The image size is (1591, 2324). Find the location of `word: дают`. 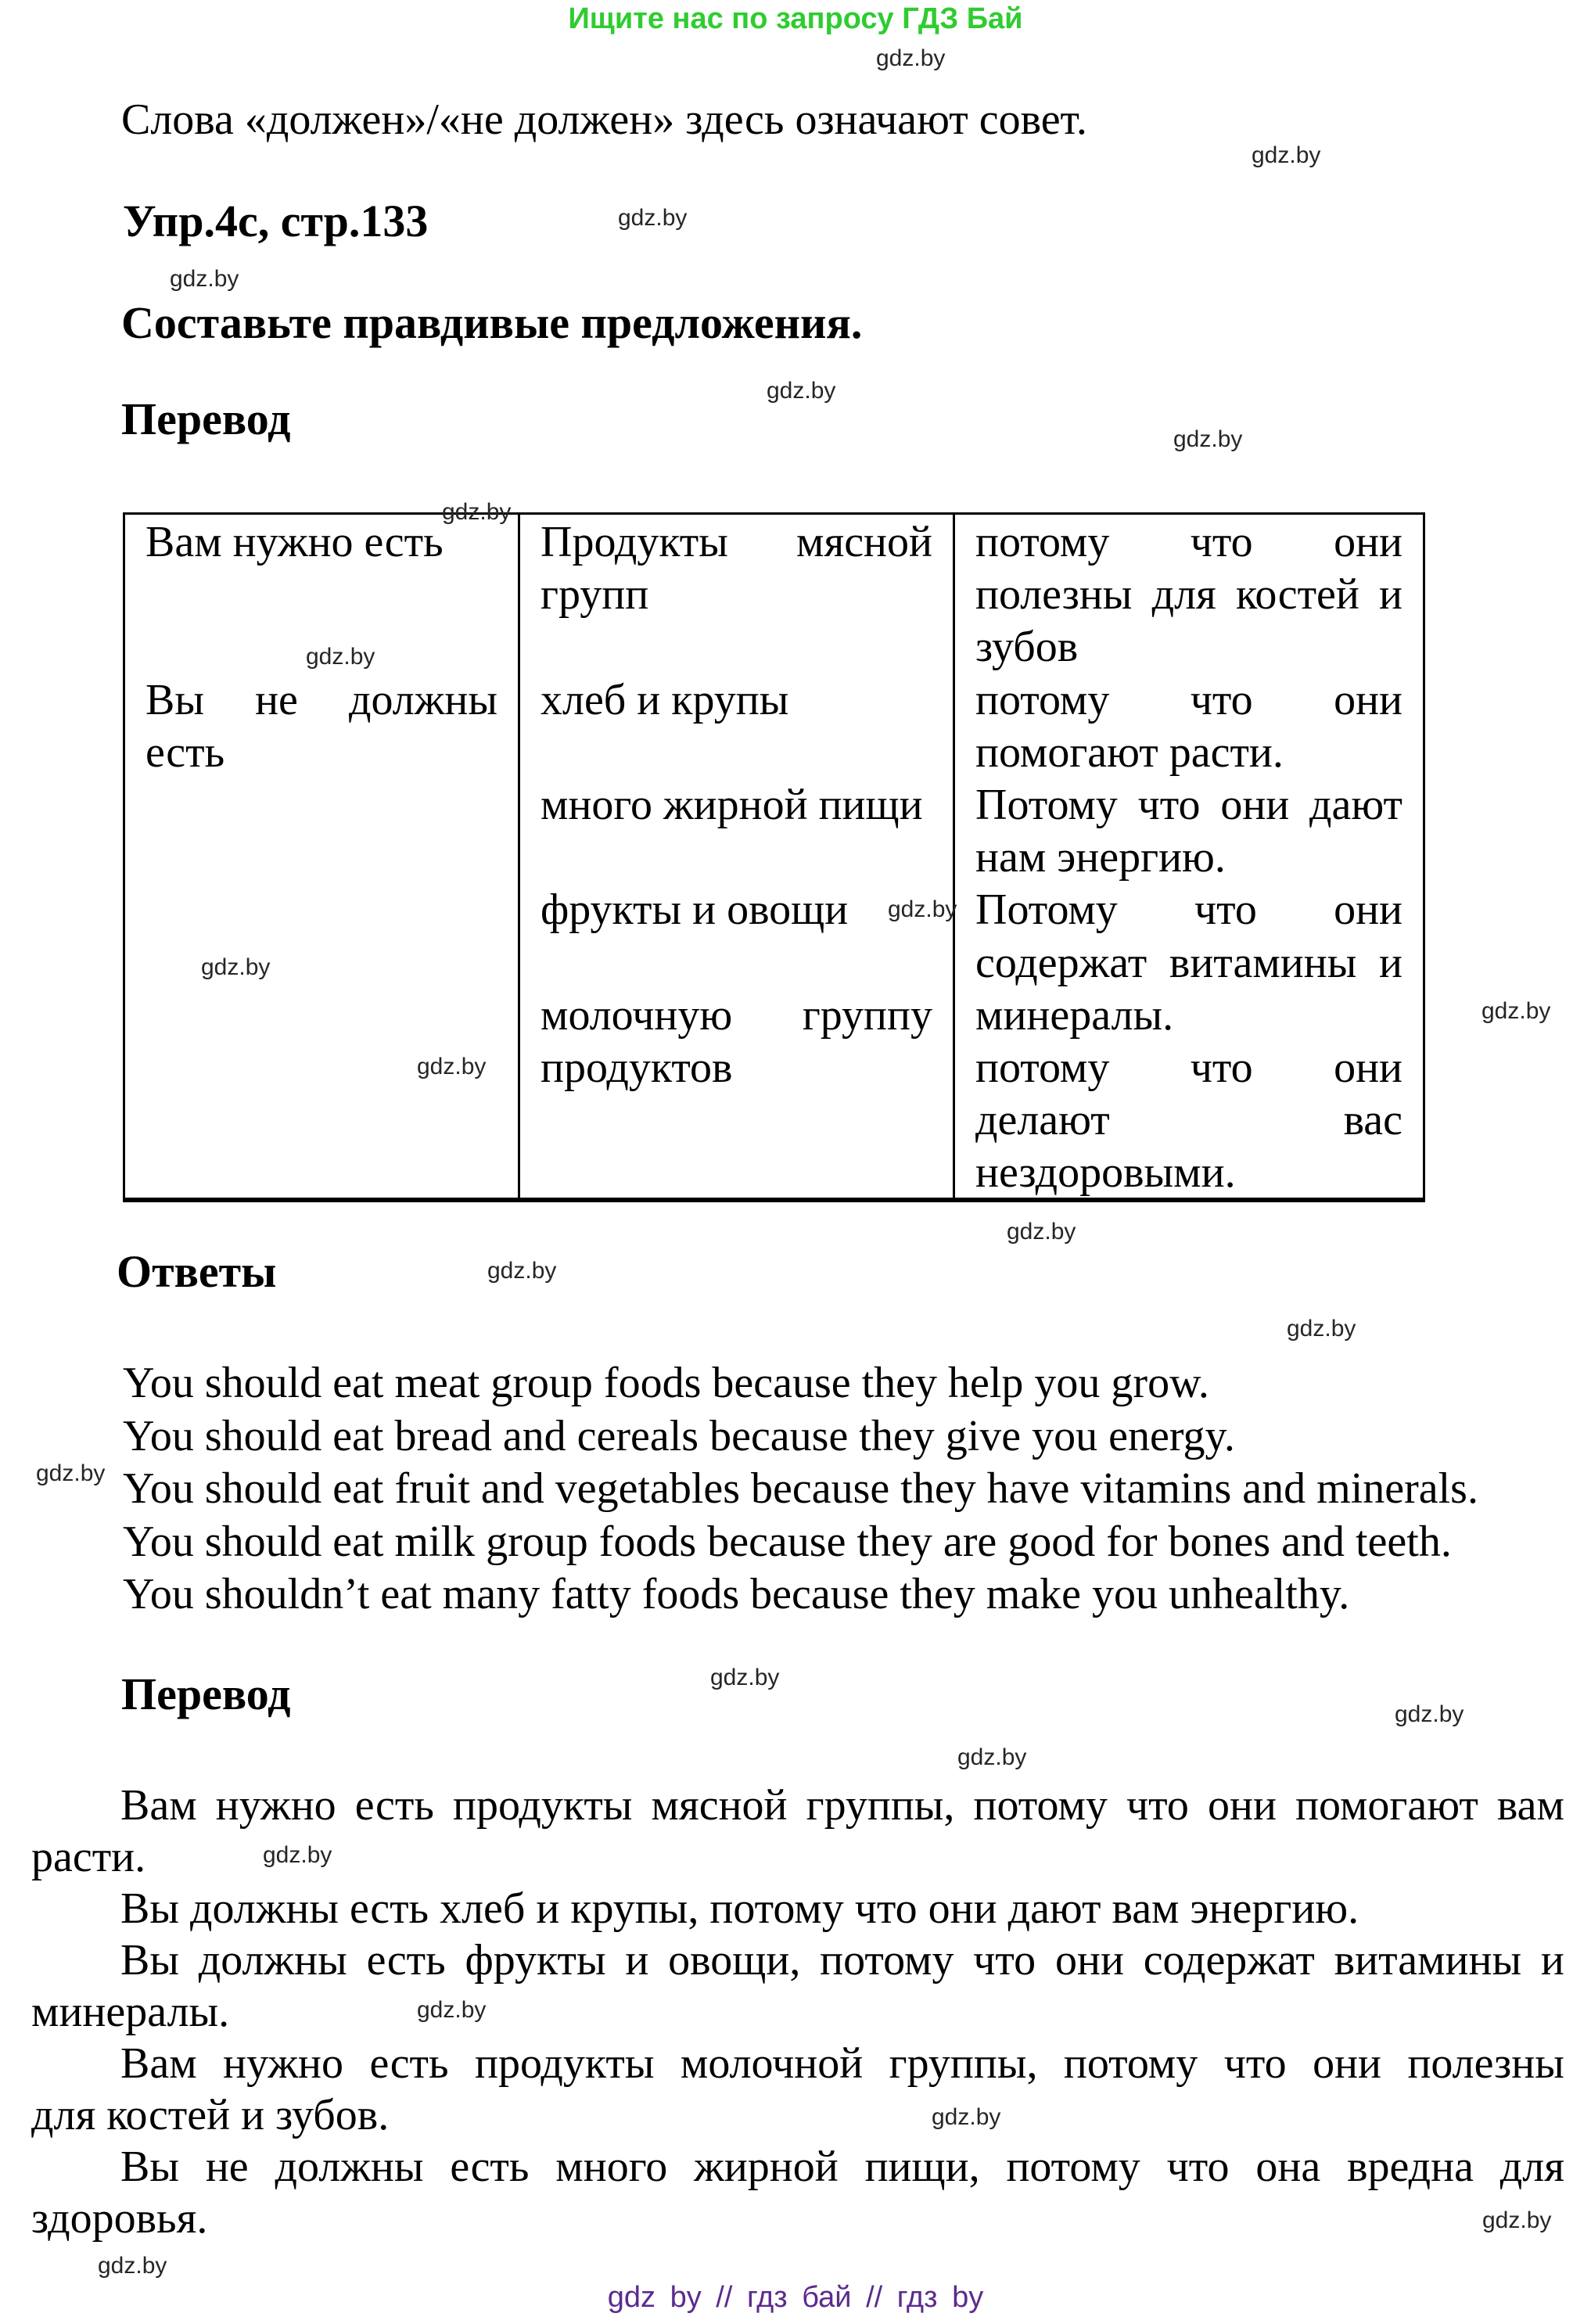

word: дают is located at coordinates (1356, 804).